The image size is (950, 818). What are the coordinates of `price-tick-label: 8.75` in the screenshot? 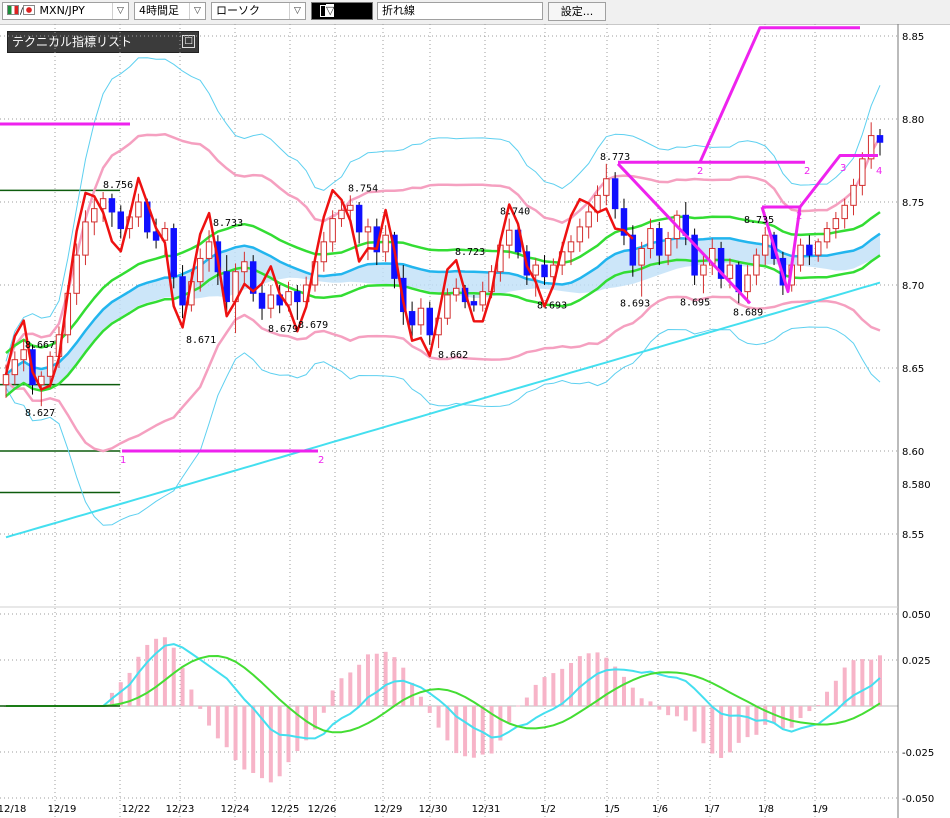 It's located at (913, 203).